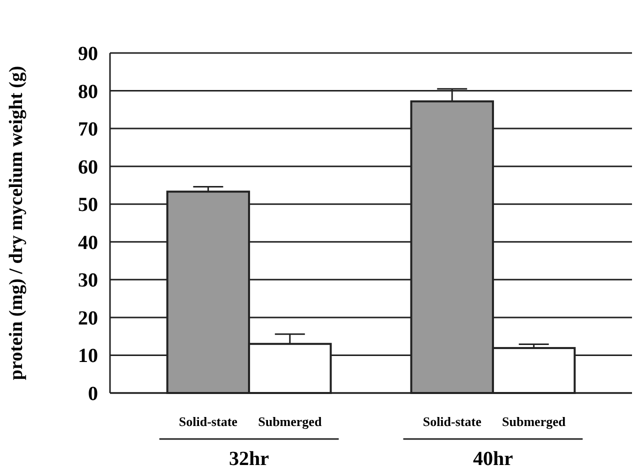 Image resolution: width=635 pixels, height=476 pixels. What do you see at coordinates (88, 167) in the screenshot?
I see `y-tick-label: 60` at bounding box center [88, 167].